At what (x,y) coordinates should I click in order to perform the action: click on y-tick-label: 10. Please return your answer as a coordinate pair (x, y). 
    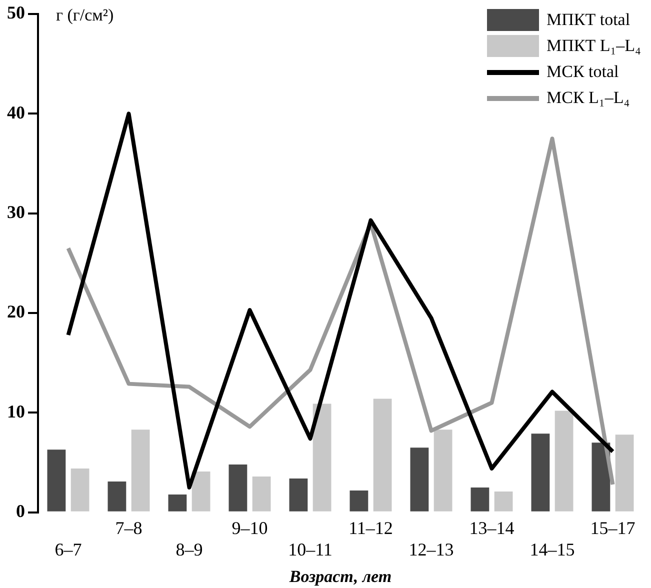
    Looking at the image, I should click on (16, 411).